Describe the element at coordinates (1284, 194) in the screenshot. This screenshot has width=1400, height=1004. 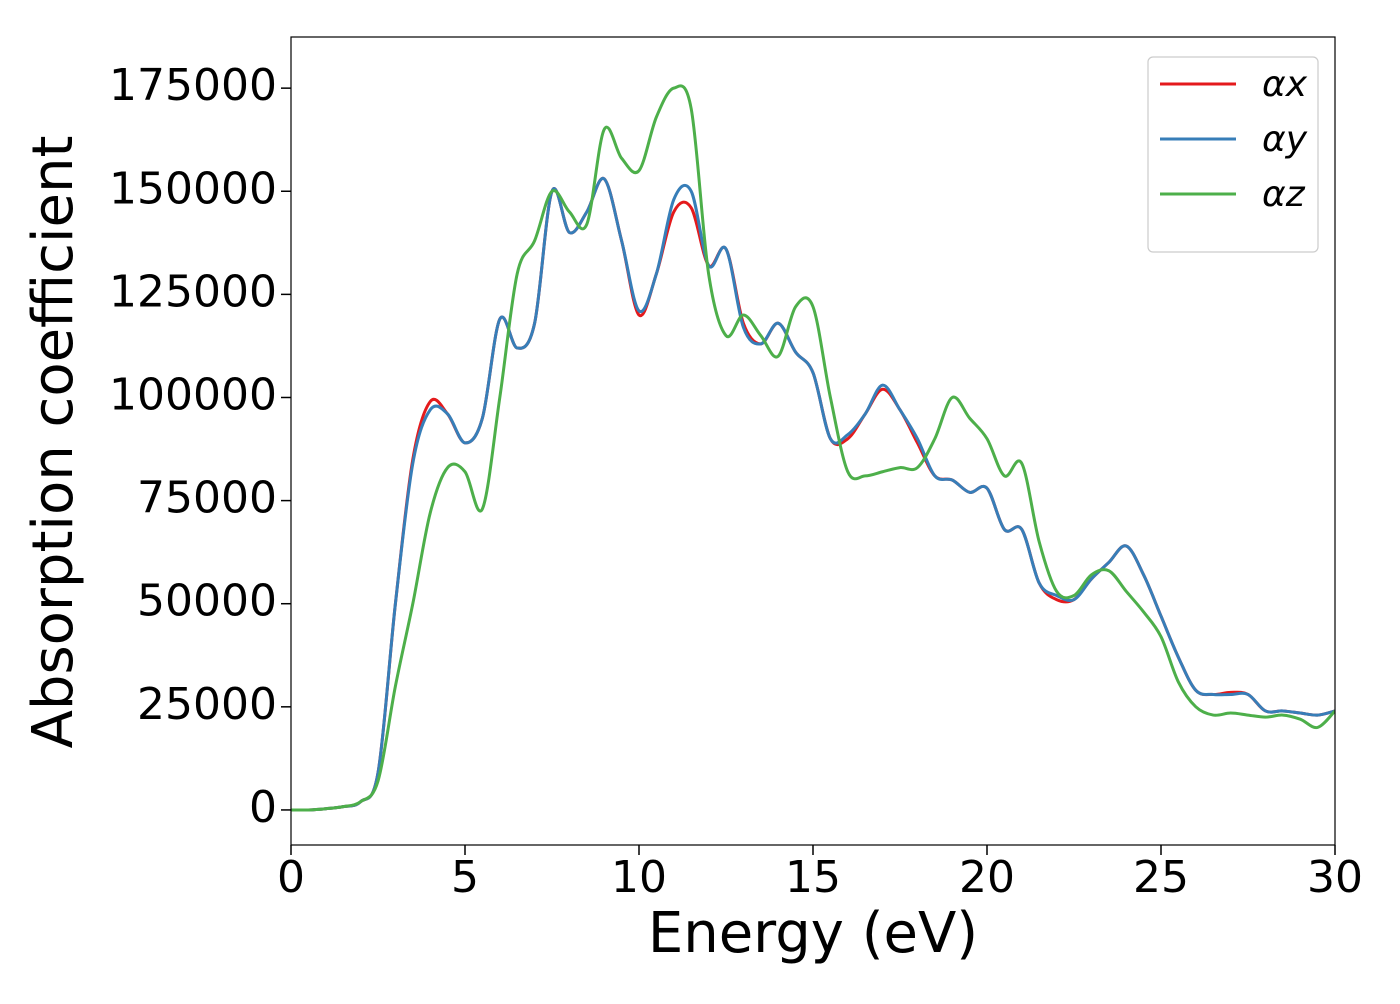
I see `legend-label: αz` at that location.